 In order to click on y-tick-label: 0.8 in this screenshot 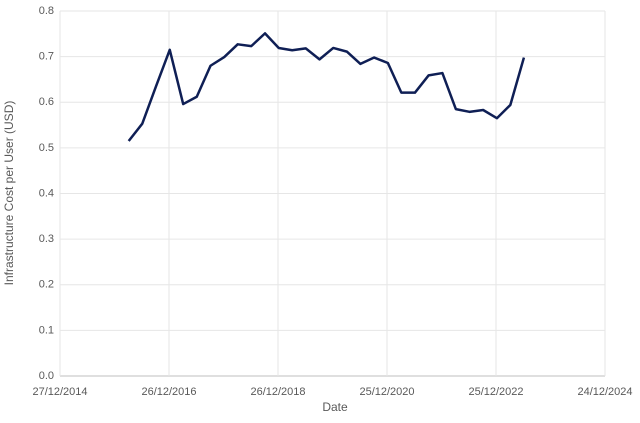, I will do `click(46, 11)`.